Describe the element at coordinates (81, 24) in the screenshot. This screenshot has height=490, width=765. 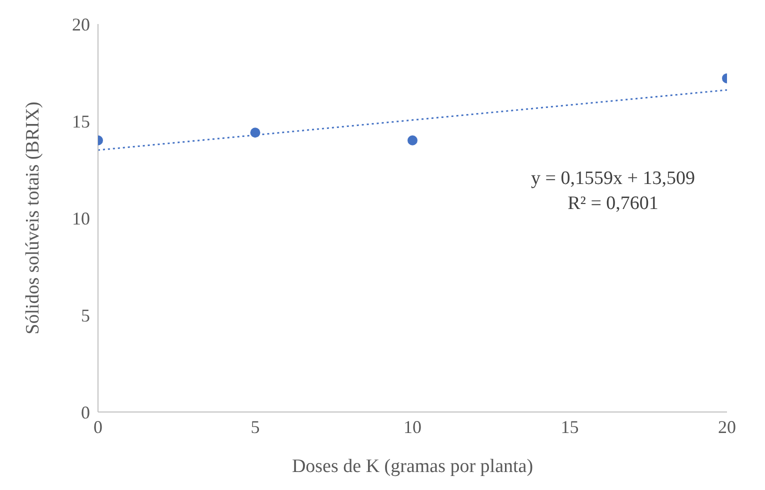
I see `y-tick-label: 20` at that location.